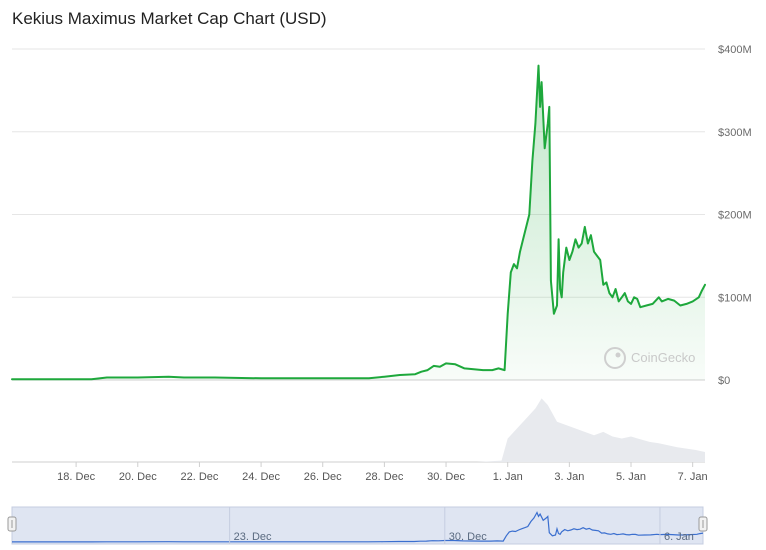  What do you see at coordinates (679, 537) in the screenshot?
I see `navigator-tick-label: 6. Jan` at bounding box center [679, 537].